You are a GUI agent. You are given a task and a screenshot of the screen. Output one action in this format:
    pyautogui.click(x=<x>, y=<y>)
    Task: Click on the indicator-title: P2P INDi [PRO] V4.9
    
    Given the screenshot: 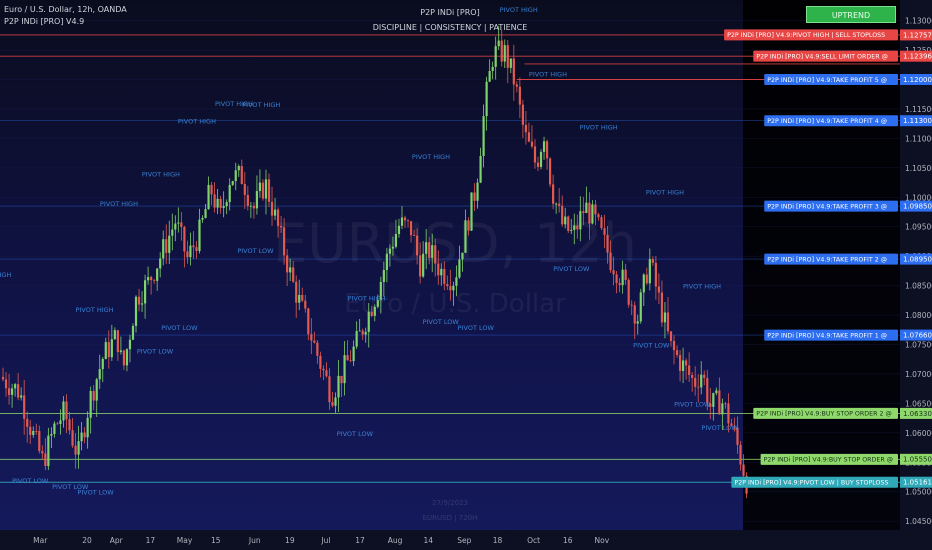 What is the action you would take?
    pyautogui.click(x=44, y=21)
    